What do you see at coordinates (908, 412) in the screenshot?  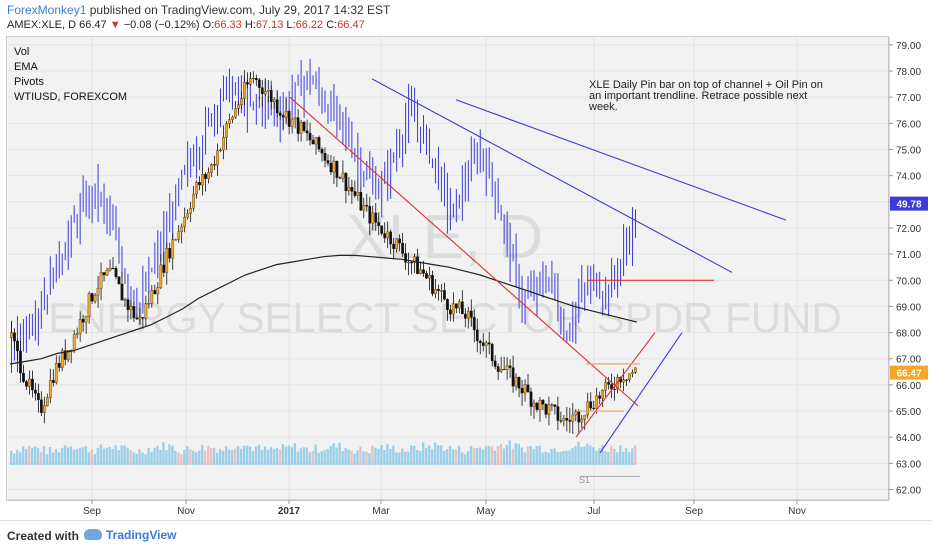 I see `y-tick-label: 65.00` at bounding box center [908, 412].